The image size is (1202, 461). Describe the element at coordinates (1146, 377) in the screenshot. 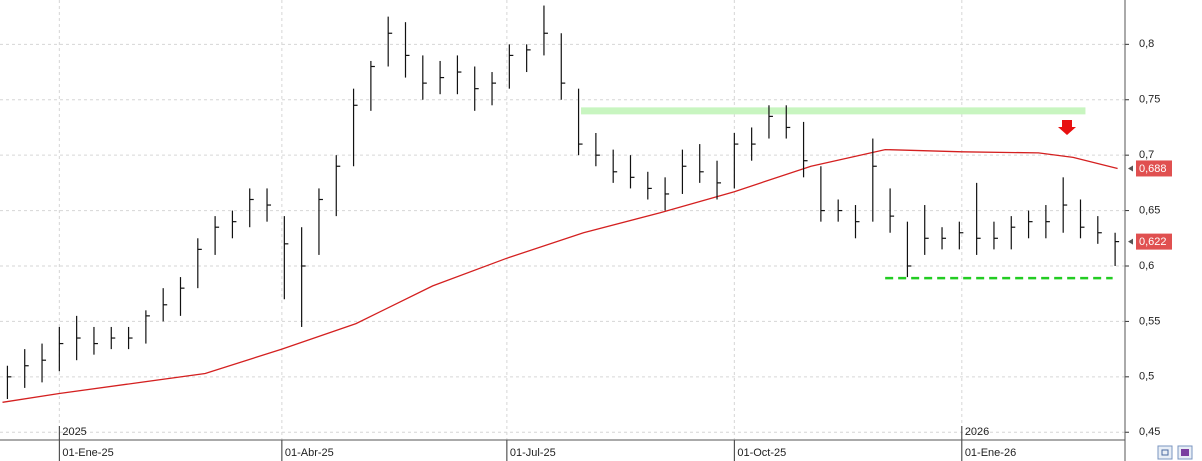

I see `y-tick-label: 0,5` at that location.